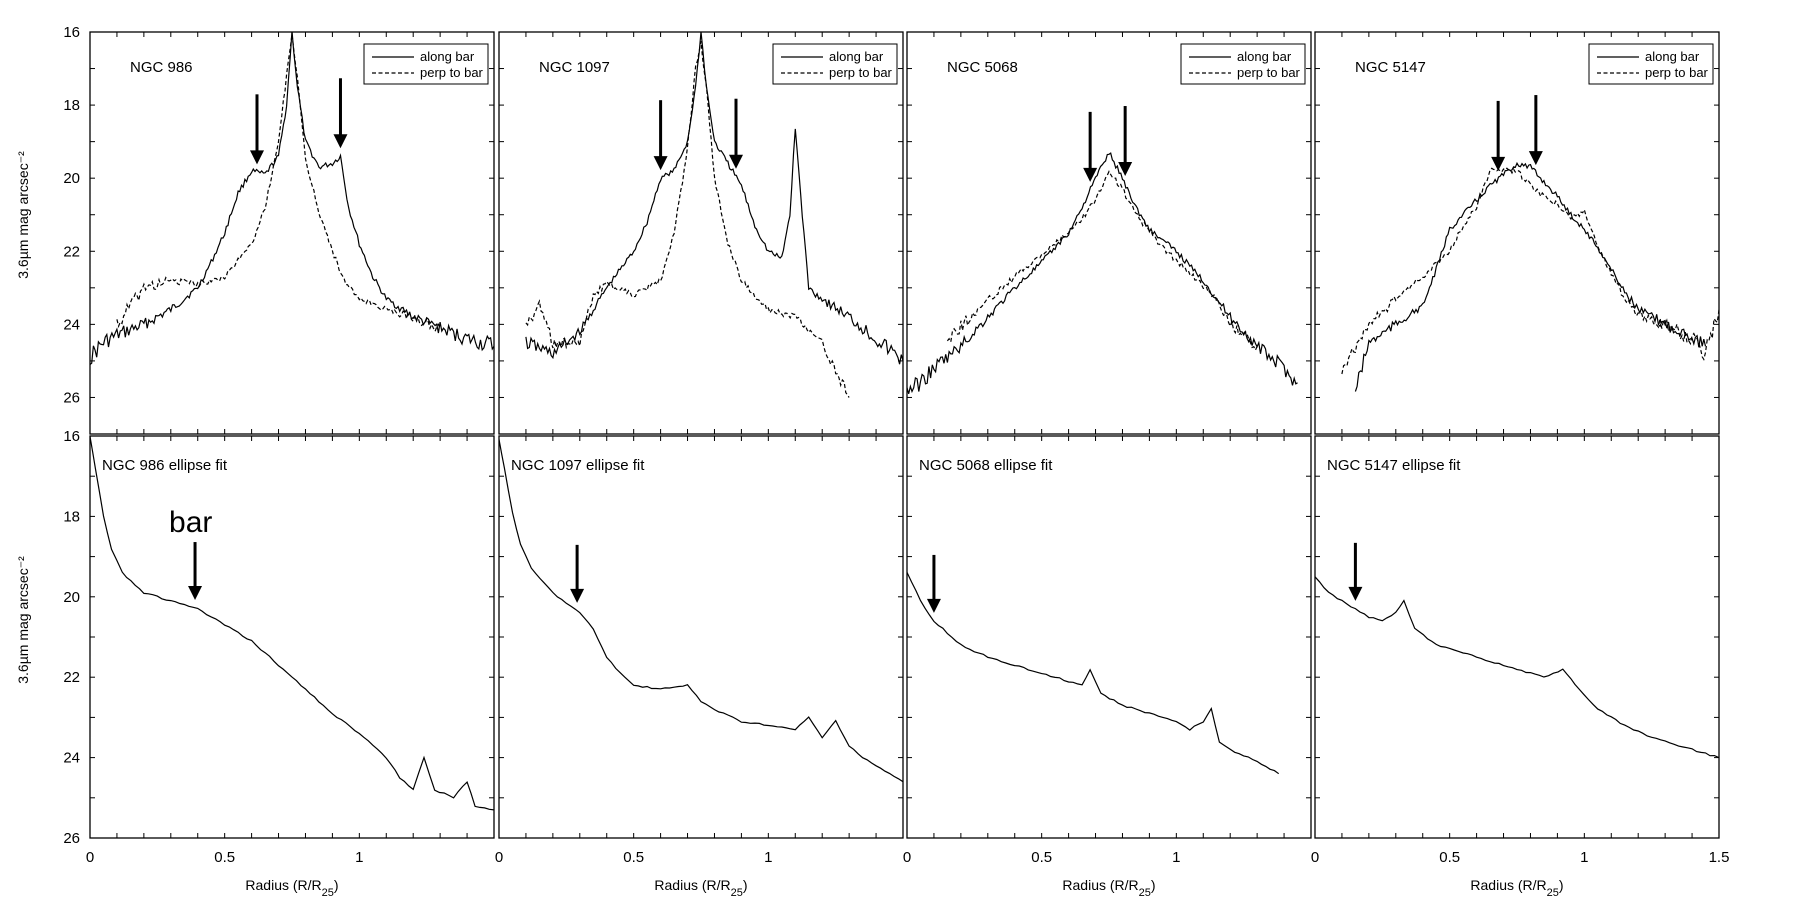 This screenshot has height=900, width=1800. I want to click on panel-label: NGC 1097 ellipse fit, so click(578, 465).